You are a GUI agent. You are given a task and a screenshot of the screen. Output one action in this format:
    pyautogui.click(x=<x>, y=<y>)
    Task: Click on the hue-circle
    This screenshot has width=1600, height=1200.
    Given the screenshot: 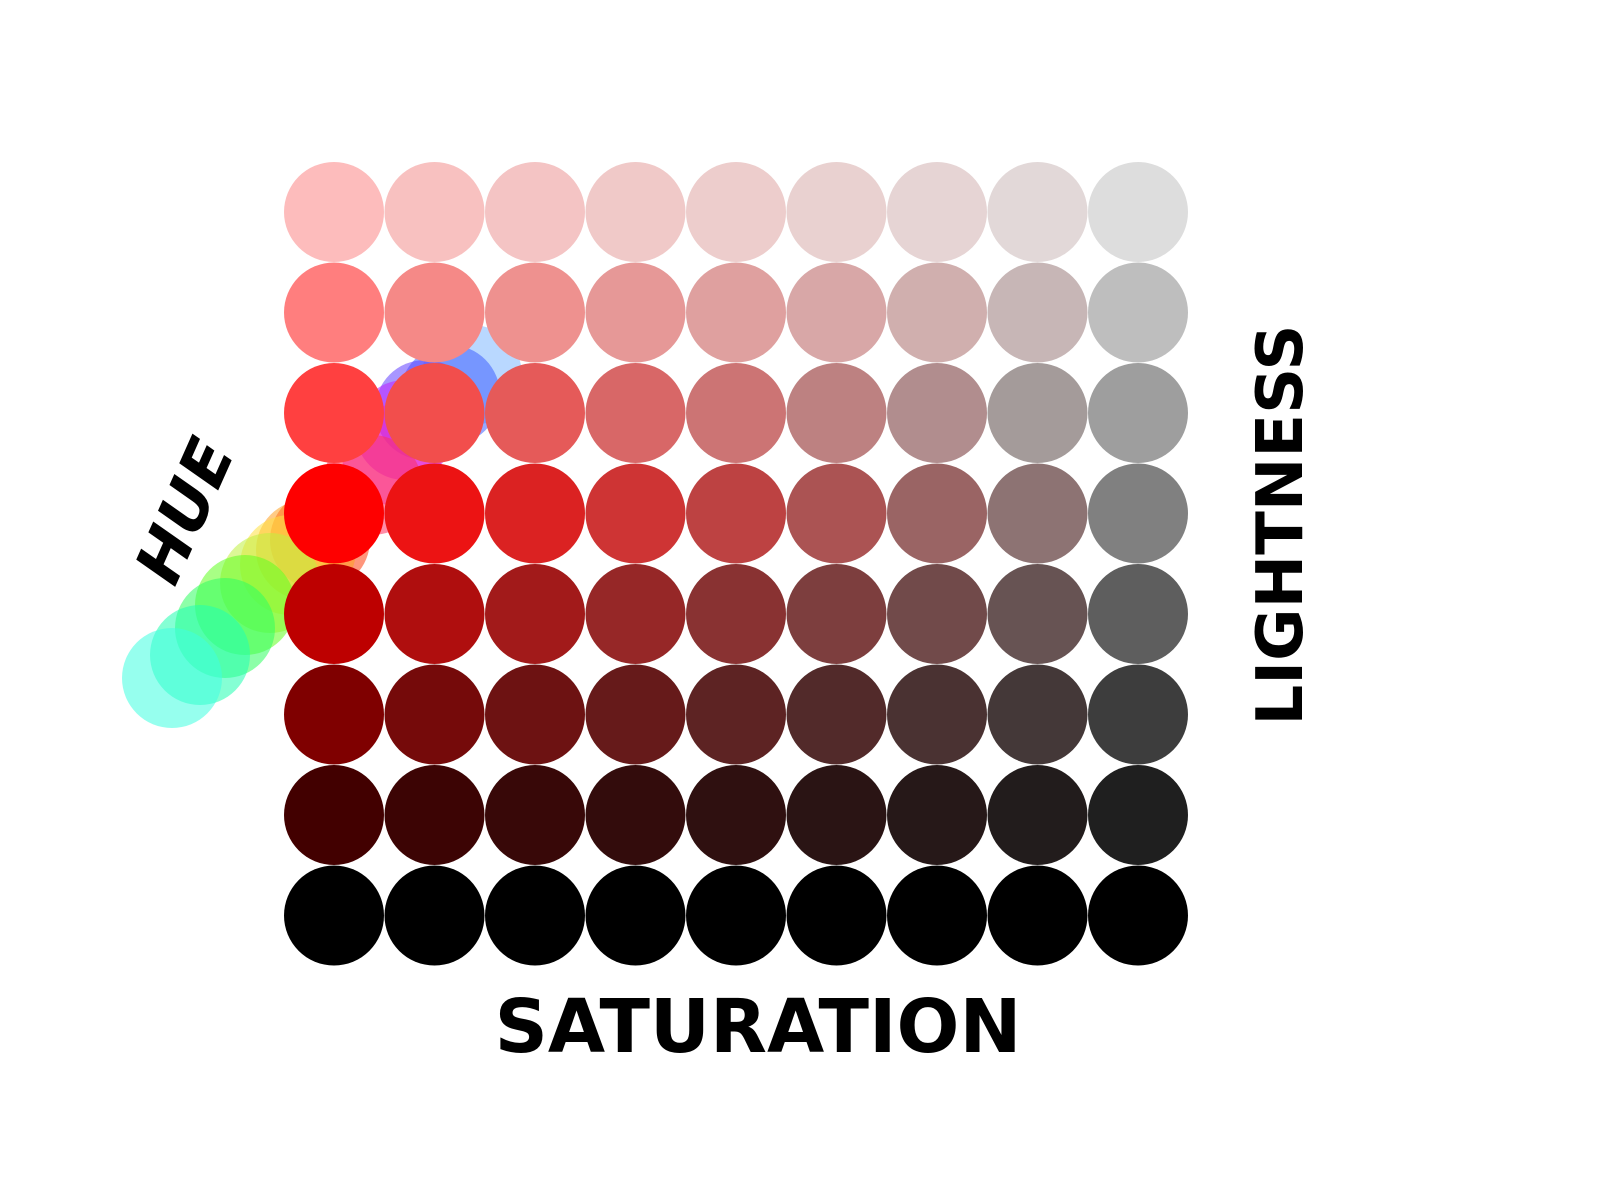 What is the action you would take?
    pyautogui.click(x=172, y=678)
    